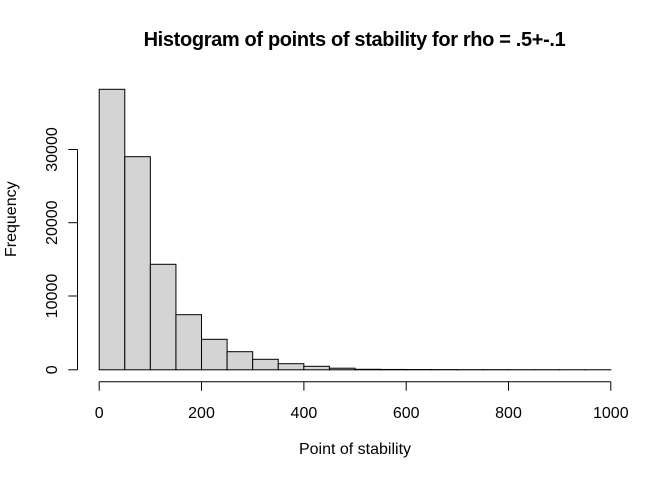 This screenshot has height=480, width=672. Describe the element at coordinates (11, 219) in the screenshot. I see `svg-text: Frequency` at that location.